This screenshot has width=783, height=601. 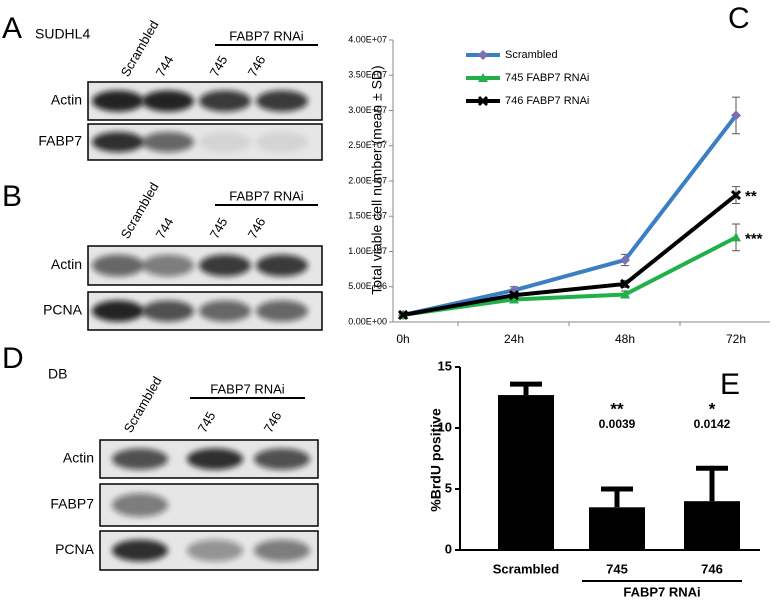 I want to click on cell-line: SUDHL4, so click(x=62, y=34).